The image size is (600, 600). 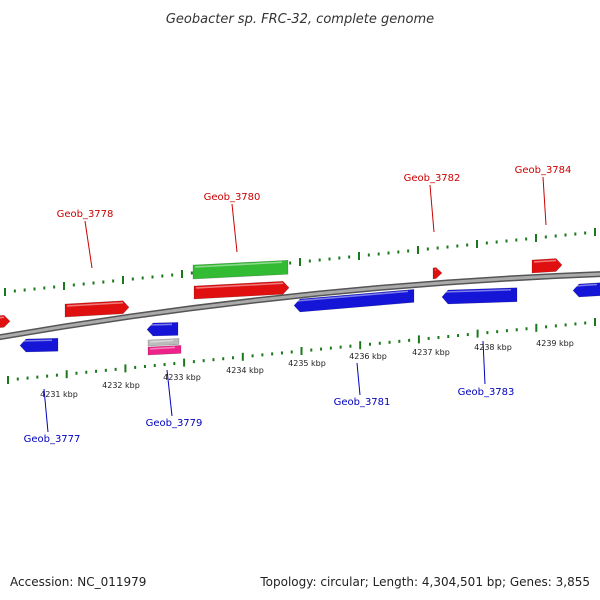 I want to click on misc-feature-geob-3779-highlight, so click(x=162, y=348).